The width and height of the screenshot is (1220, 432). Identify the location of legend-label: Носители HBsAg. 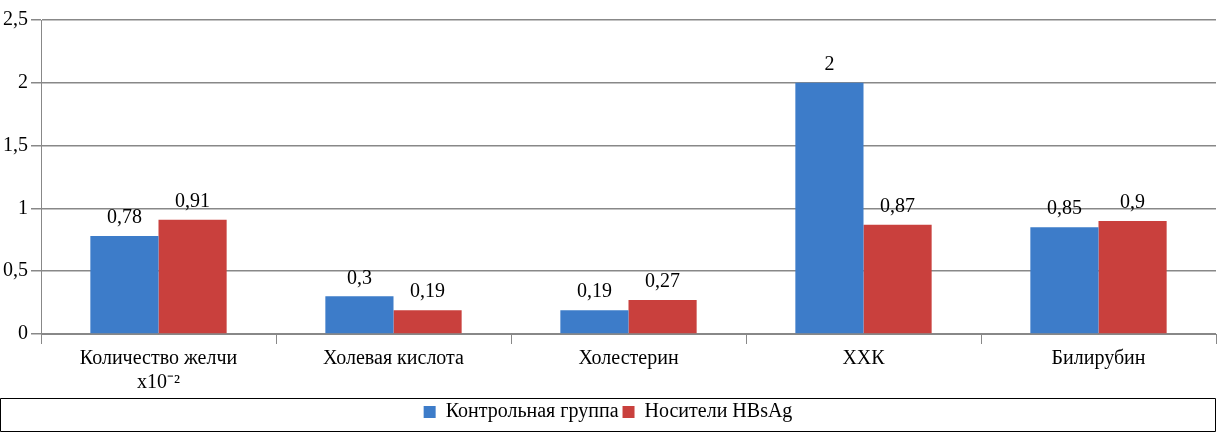
(718, 411).